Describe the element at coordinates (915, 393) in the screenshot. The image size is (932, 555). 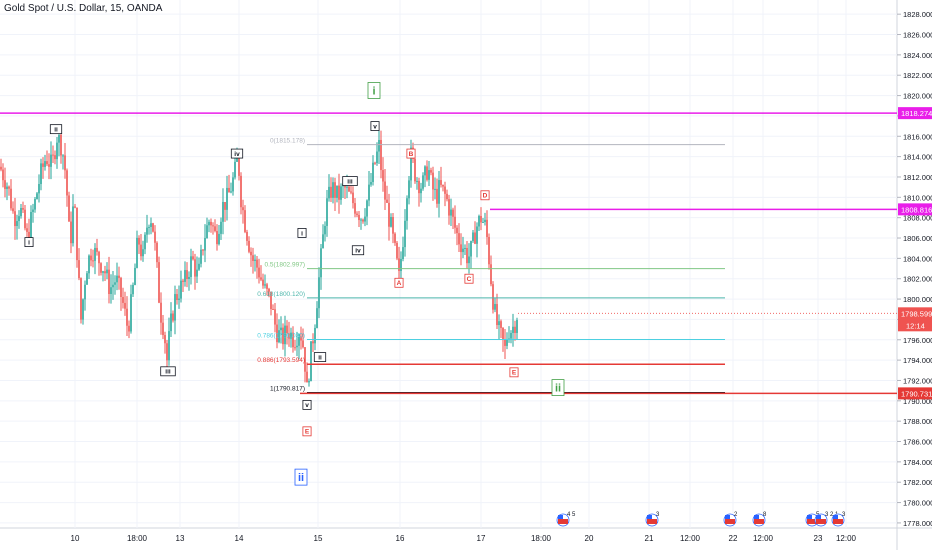
I see `support-1790-tag` at that location.